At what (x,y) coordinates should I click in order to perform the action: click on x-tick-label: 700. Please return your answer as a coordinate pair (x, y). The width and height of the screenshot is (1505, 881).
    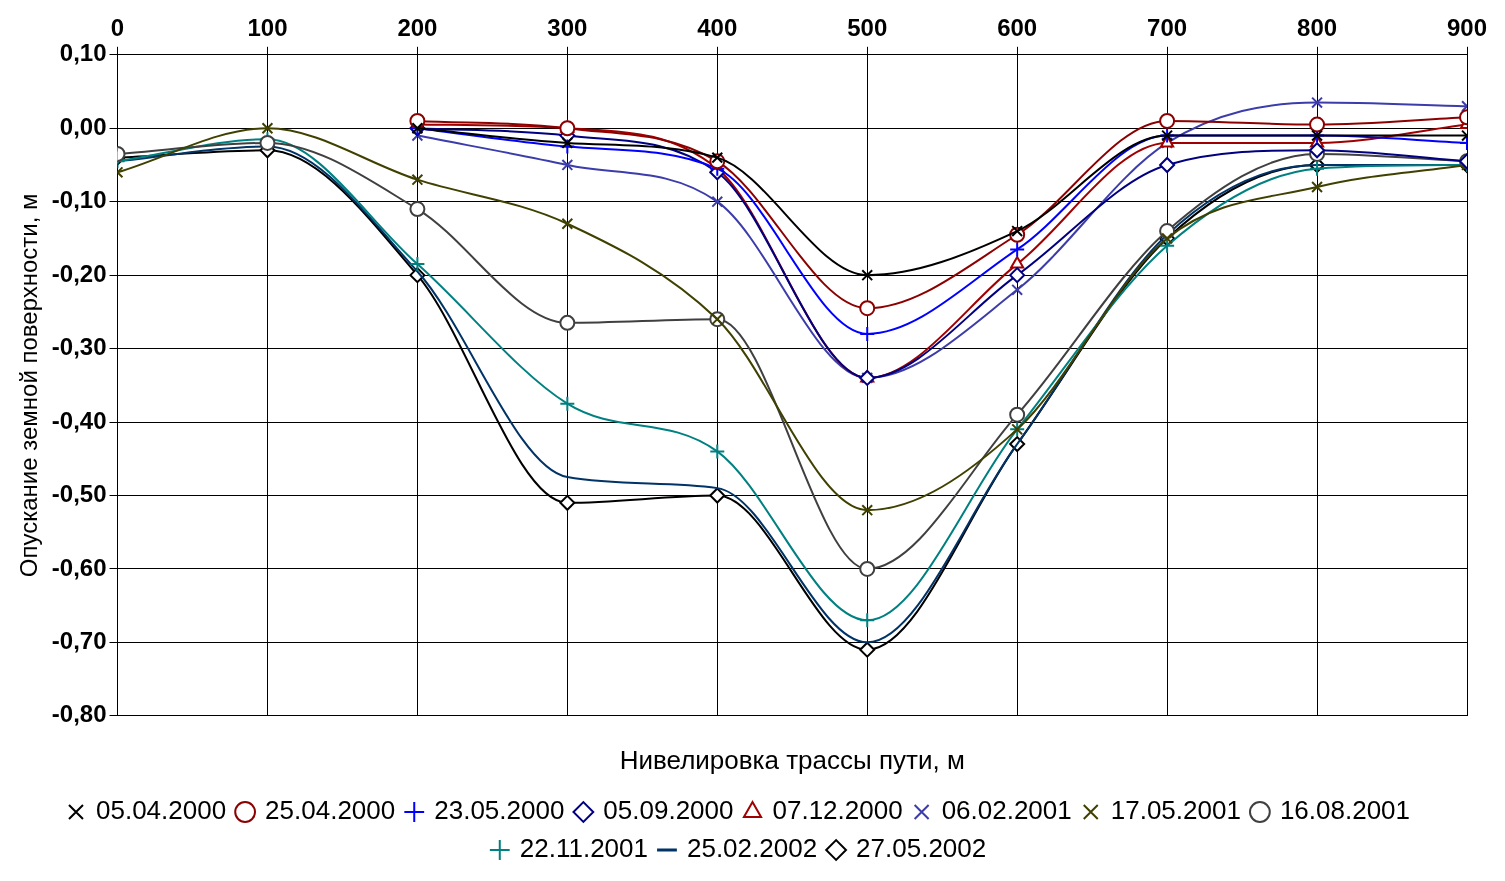
    Looking at the image, I should click on (1167, 28).